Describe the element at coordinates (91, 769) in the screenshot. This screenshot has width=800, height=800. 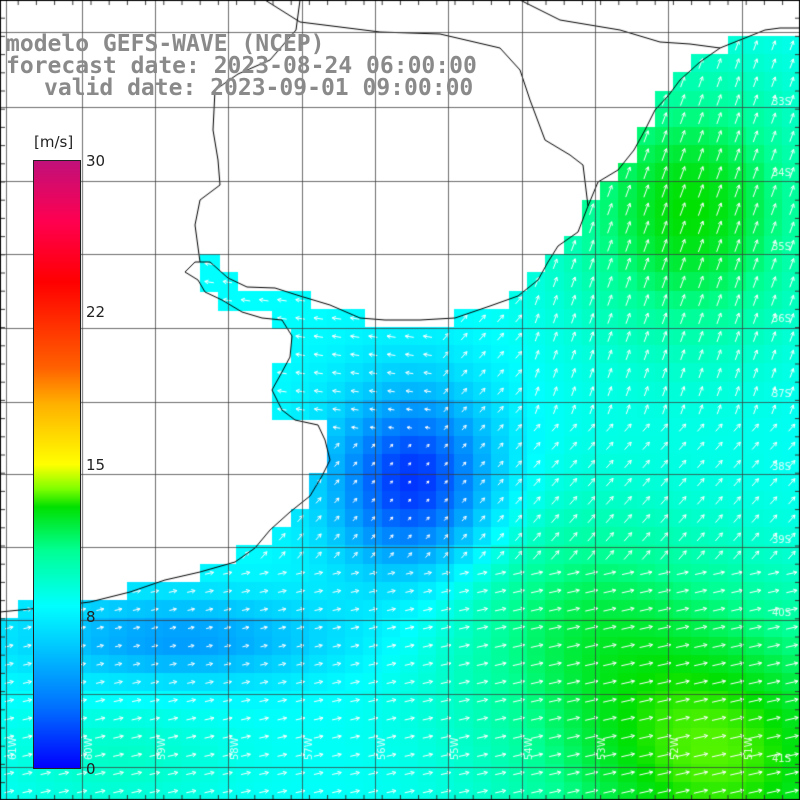
I see `colorbar-tick-0: 0` at that location.